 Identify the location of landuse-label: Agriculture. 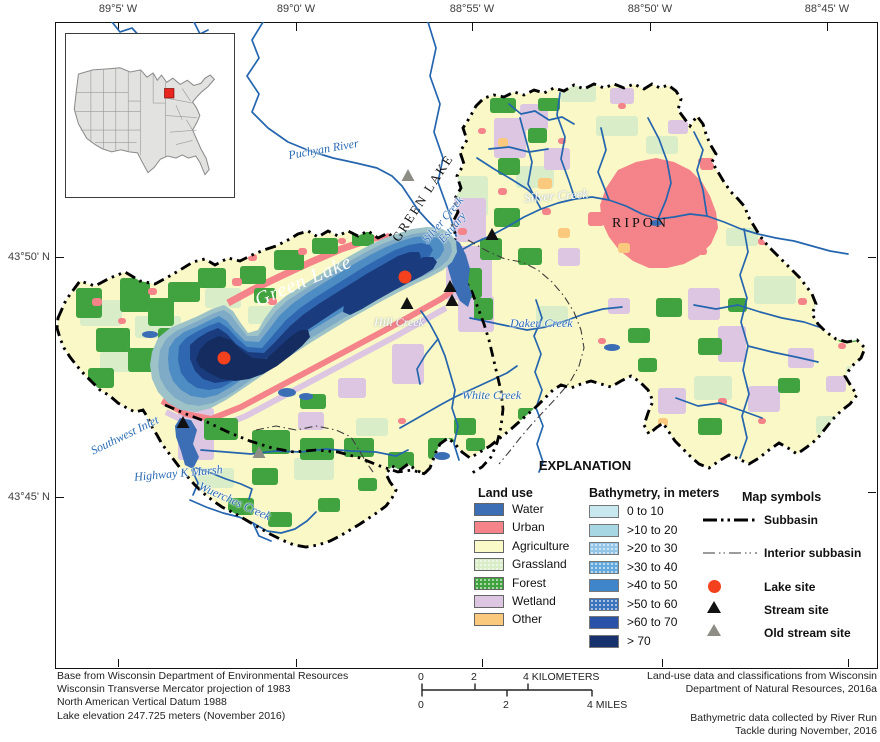
(541, 546).